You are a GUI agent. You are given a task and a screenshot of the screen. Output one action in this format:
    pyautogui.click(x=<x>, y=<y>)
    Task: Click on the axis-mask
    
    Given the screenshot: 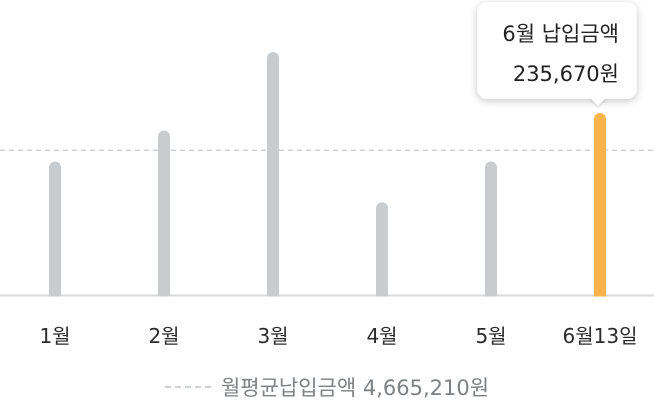 What is the action you would take?
    pyautogui.click(x=327, y=306)
    